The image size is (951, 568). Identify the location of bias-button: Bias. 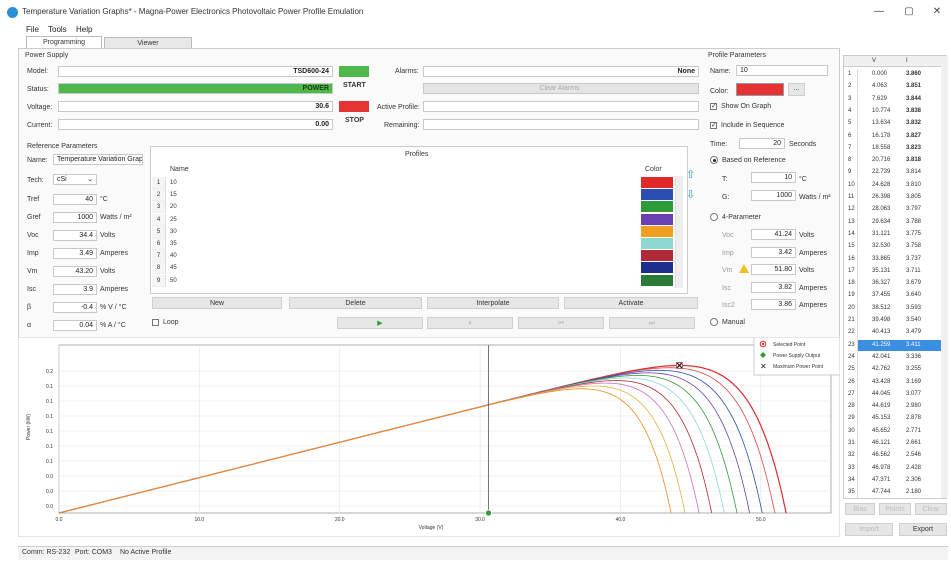
(860, 509).